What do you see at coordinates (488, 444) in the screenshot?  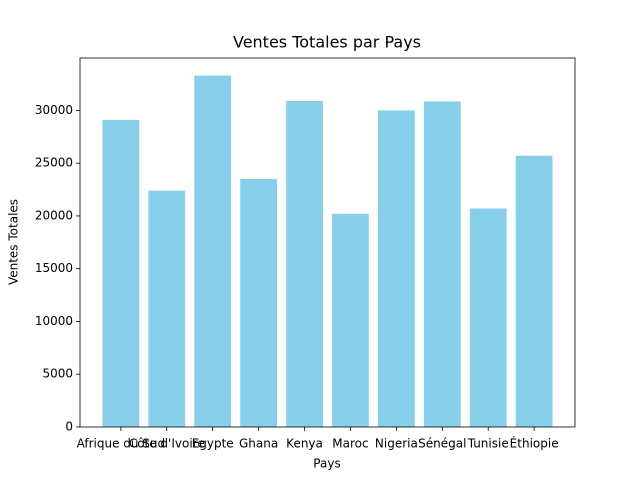 I see `x-tick-label: Tunisie` at bounding box center [488, 444].